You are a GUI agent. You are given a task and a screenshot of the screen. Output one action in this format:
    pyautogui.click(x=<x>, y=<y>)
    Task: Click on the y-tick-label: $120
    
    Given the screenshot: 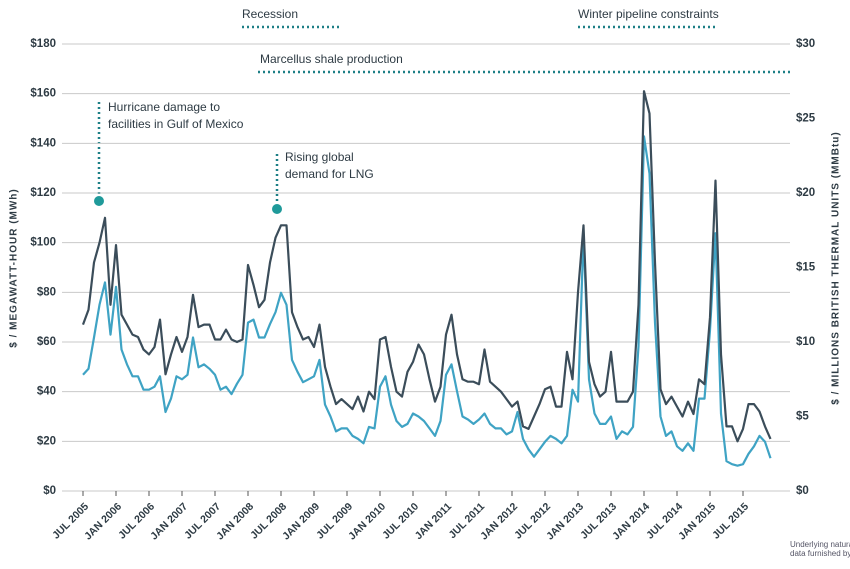 What is the action you would take?
    pyautogui.click(x=43, y=193)
    